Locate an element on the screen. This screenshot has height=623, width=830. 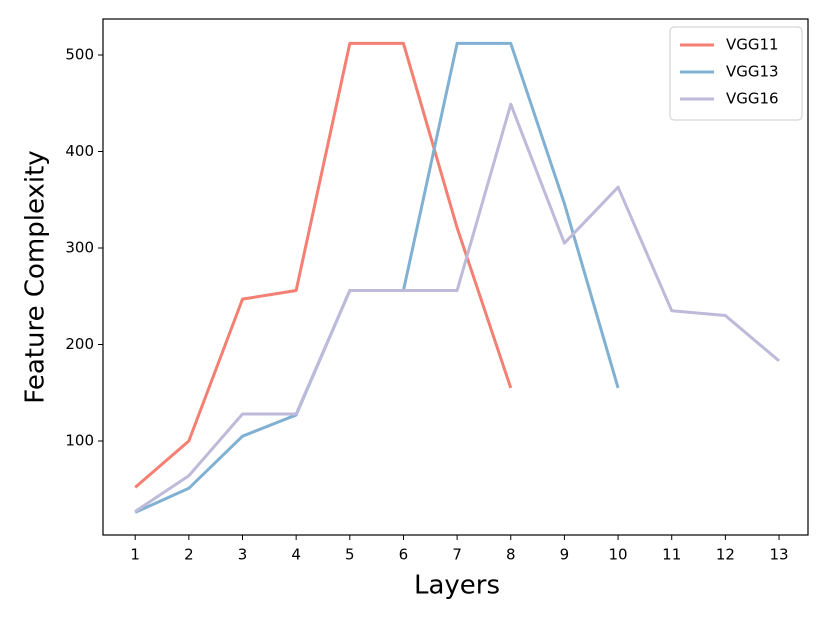
y-tick-label: 100 is located at coordinates (79, 441).